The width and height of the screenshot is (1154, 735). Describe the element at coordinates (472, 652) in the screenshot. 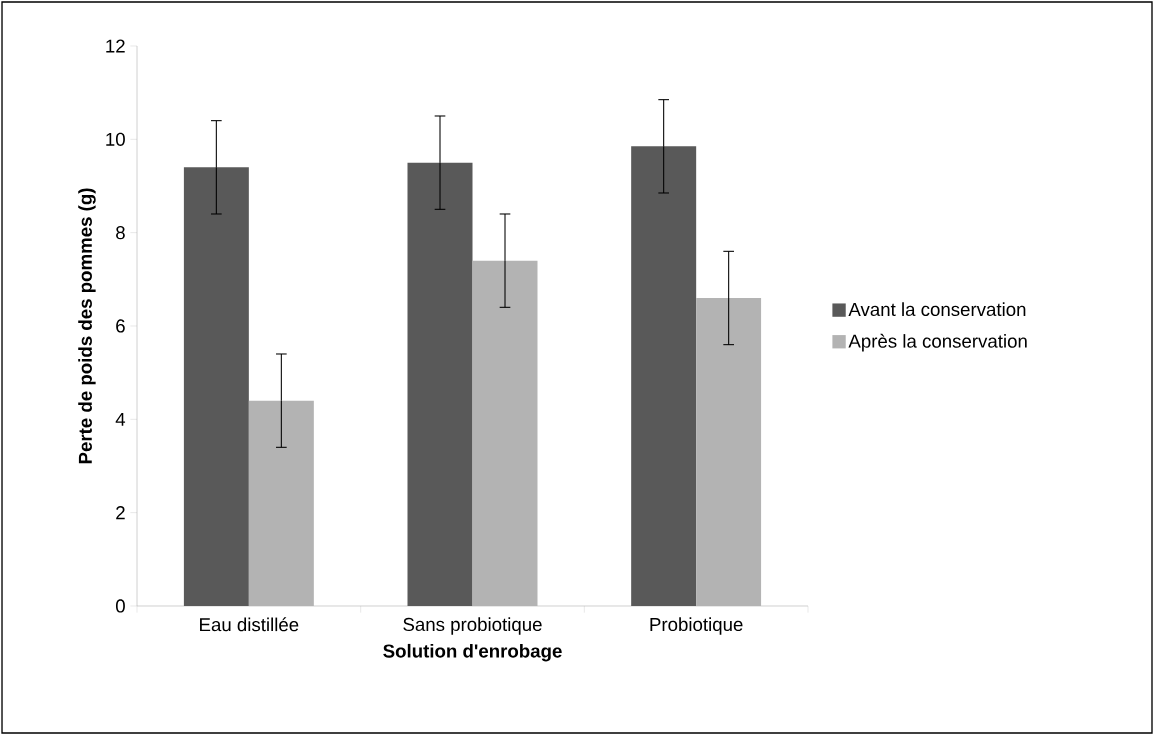

I see `x-axis-title: Solution d'enrobage` at that location.